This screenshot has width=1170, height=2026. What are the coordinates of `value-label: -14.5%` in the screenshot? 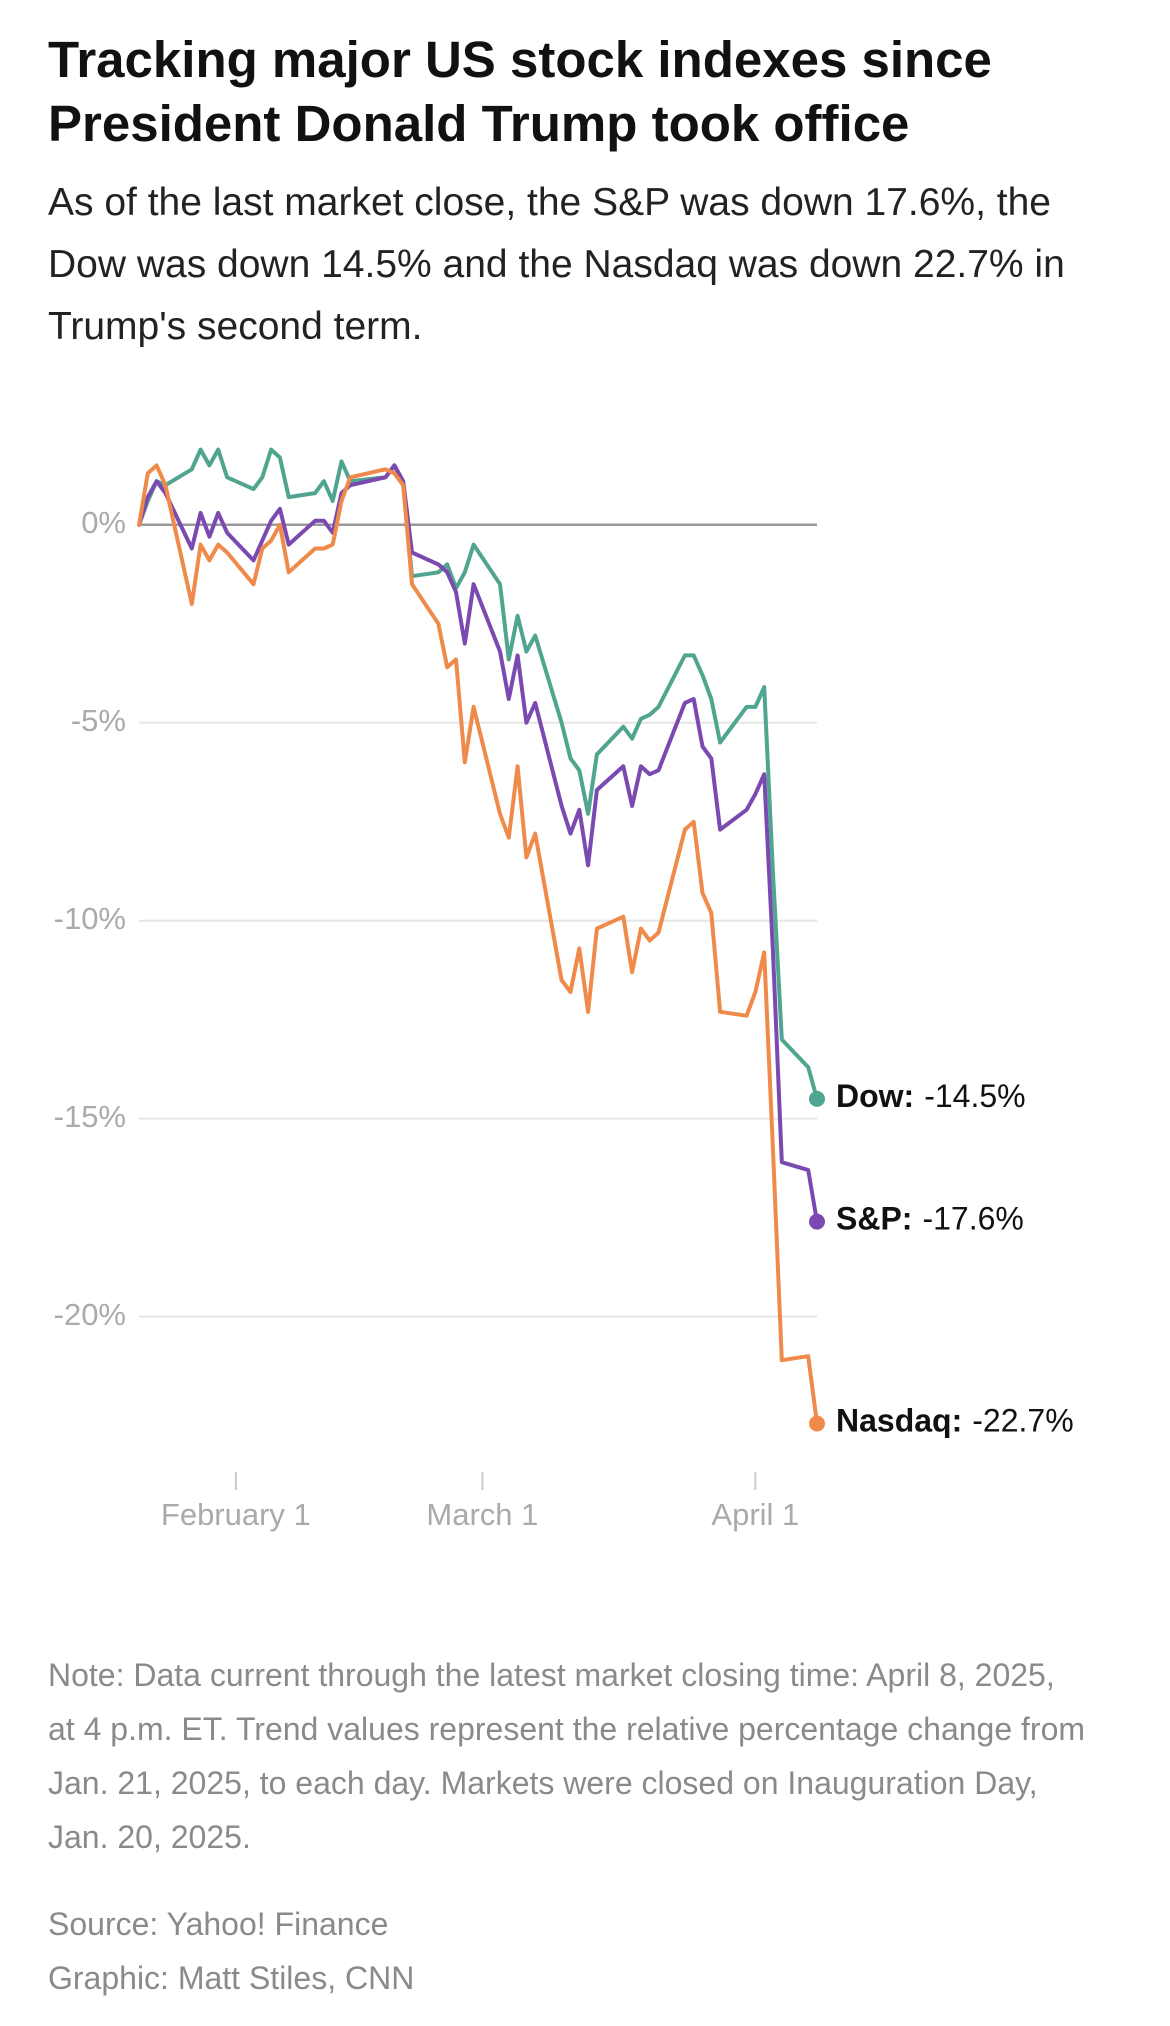 It's located at (974, 1096).